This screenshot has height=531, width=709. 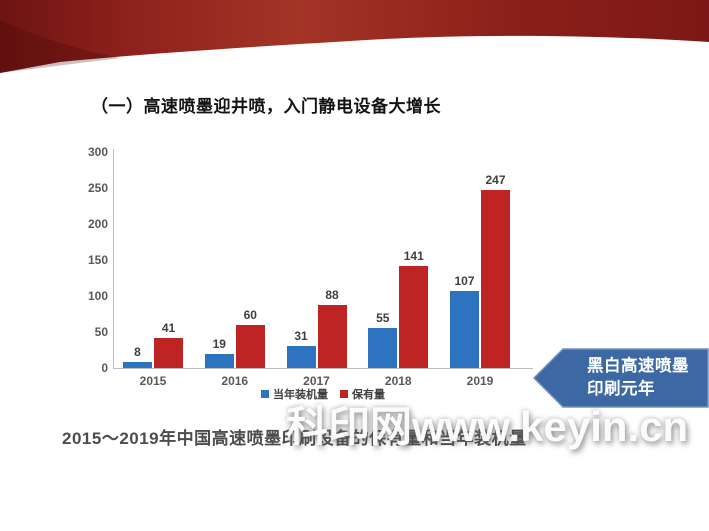 I want to click on bar-value-label: 60, so click(x=250, y=314).